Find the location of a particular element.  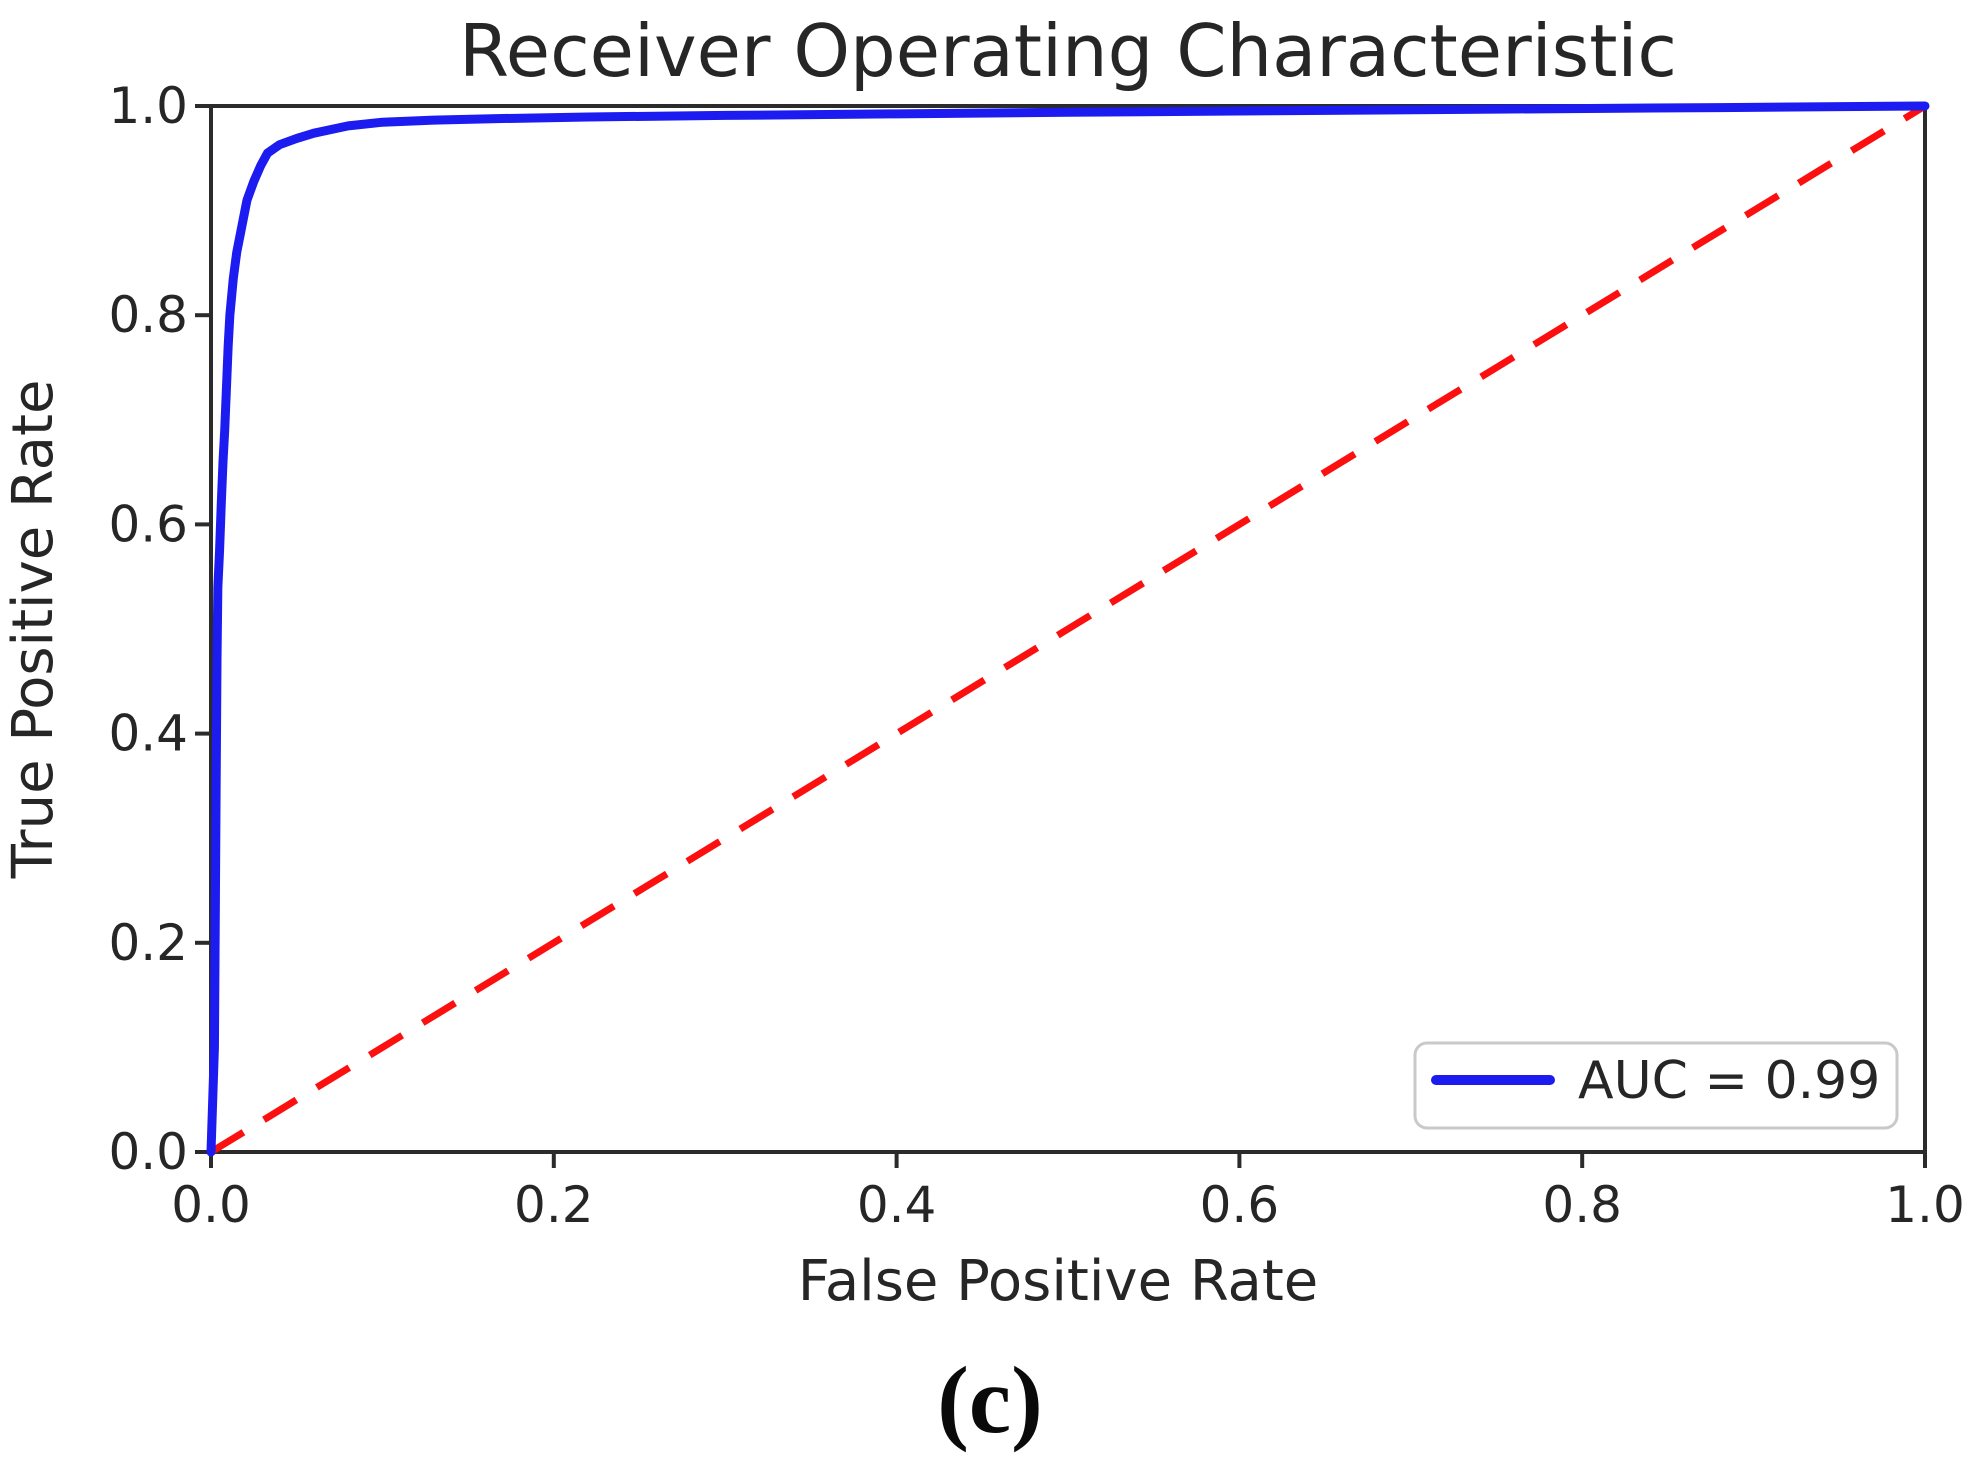

legend-box is located at coordinates (1656, 1085).